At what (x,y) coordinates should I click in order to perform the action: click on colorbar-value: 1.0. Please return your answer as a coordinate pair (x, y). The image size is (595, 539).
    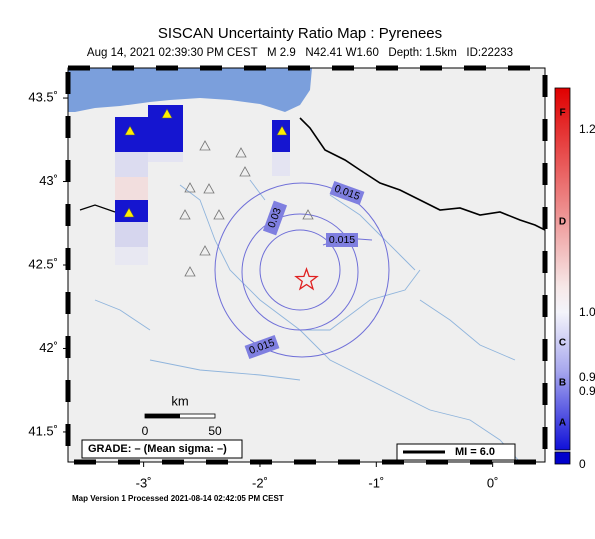
    Looking at the image, I should click on (587, 312).